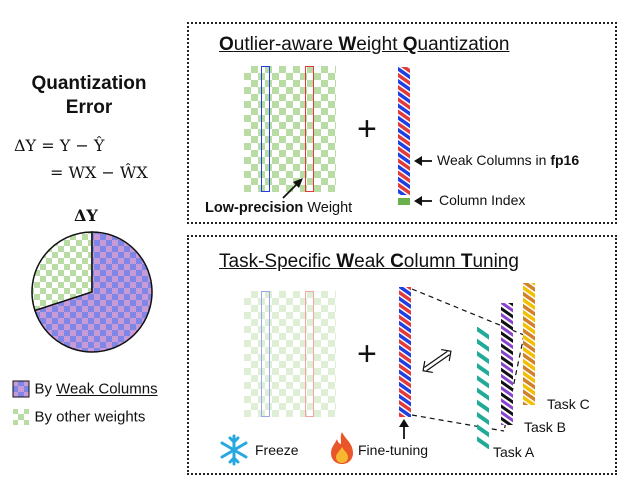 The image size is (626, 490). I want to click on column-index-marker, so click(404, 201).